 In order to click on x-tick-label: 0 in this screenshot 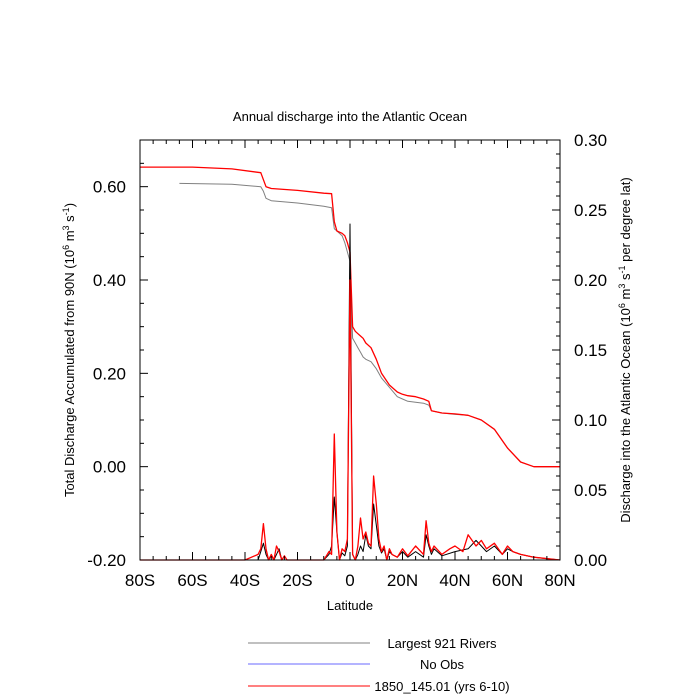, I will do `click(349, 580)`.